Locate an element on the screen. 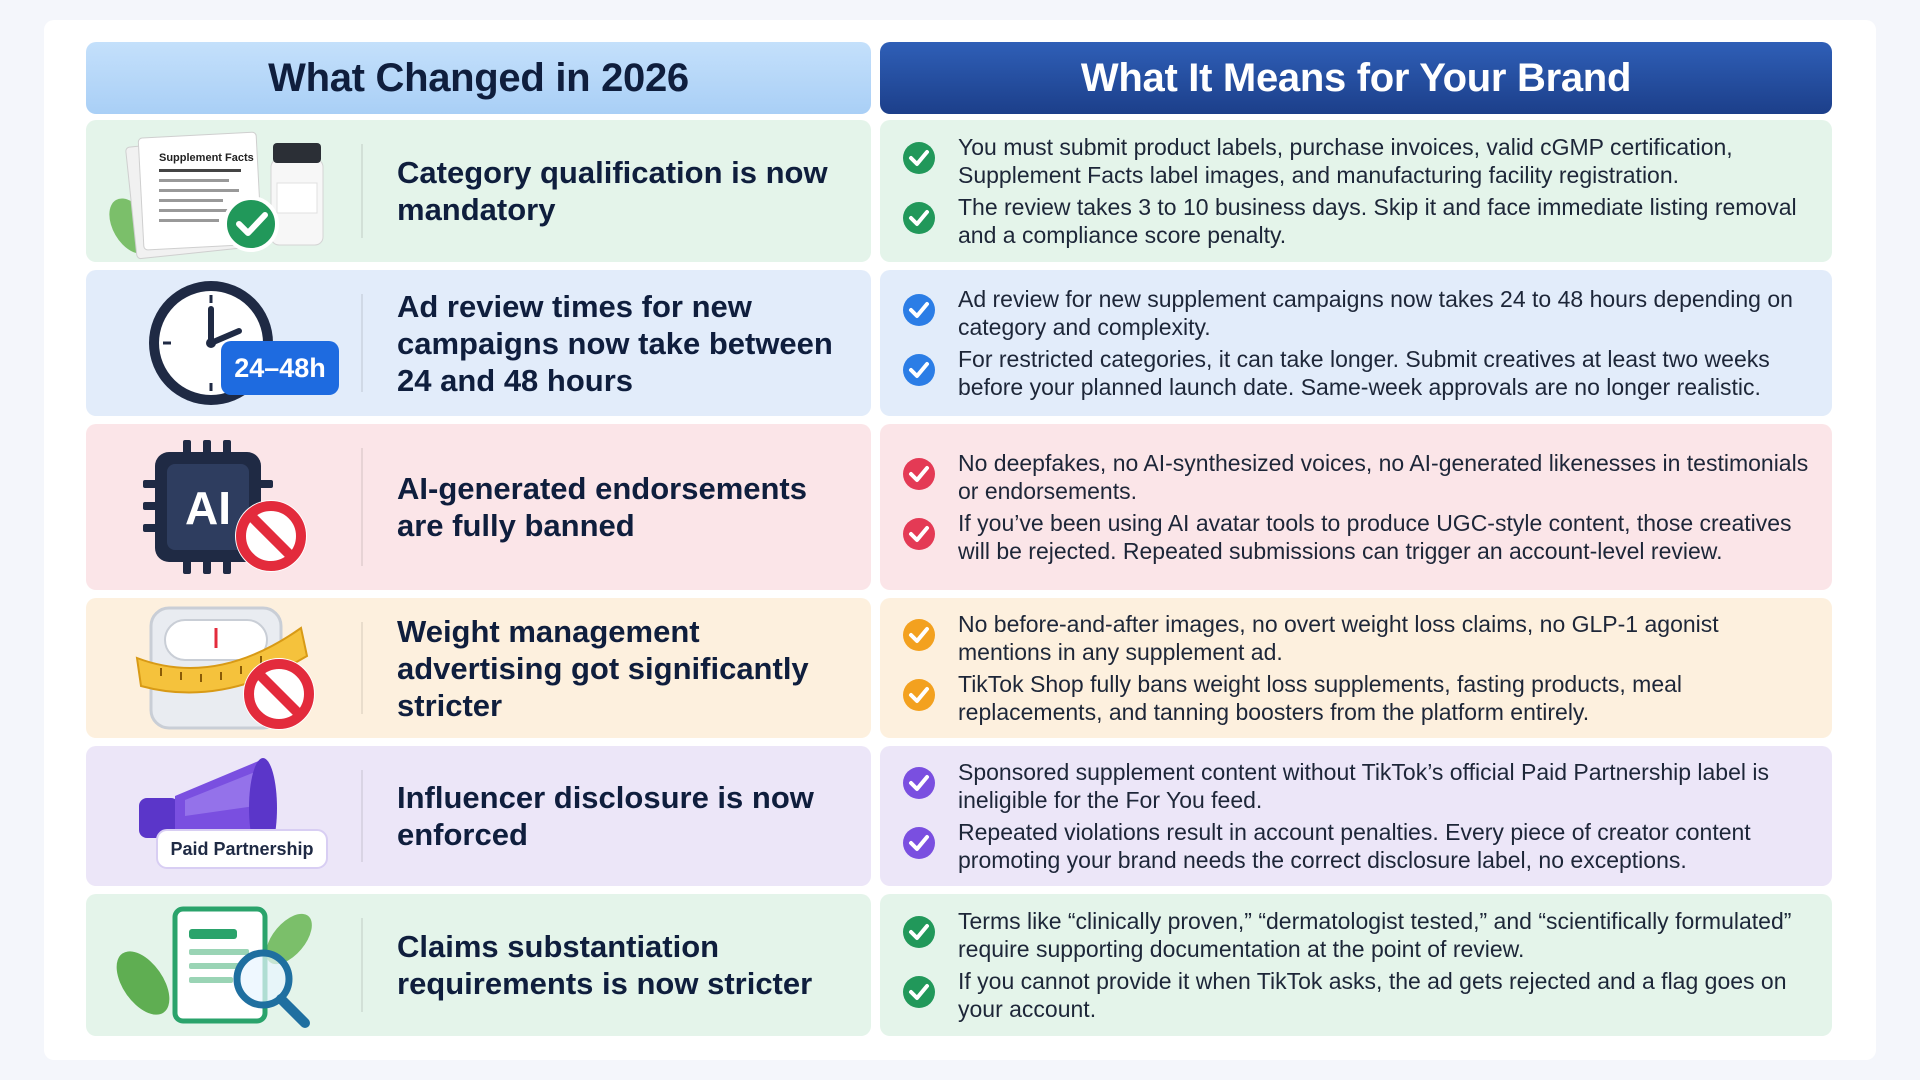 The height and width of the screenshot is (1080, 1920). megaphone-icon: Paid Partnership is located at coordinates (221, 816).